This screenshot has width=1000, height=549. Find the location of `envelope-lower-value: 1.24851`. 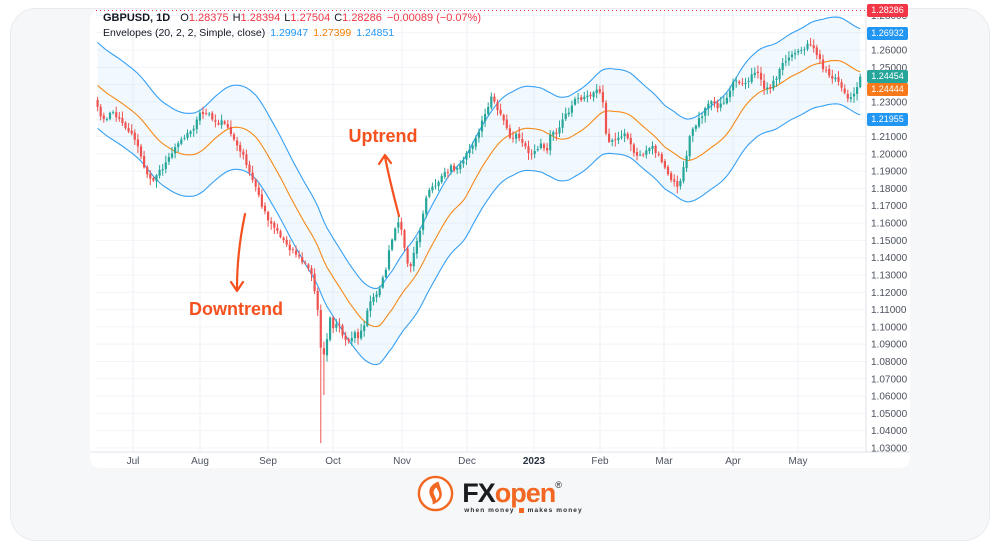

envelope-lower-value: 1.24851 is located at coordinates (375, 33).